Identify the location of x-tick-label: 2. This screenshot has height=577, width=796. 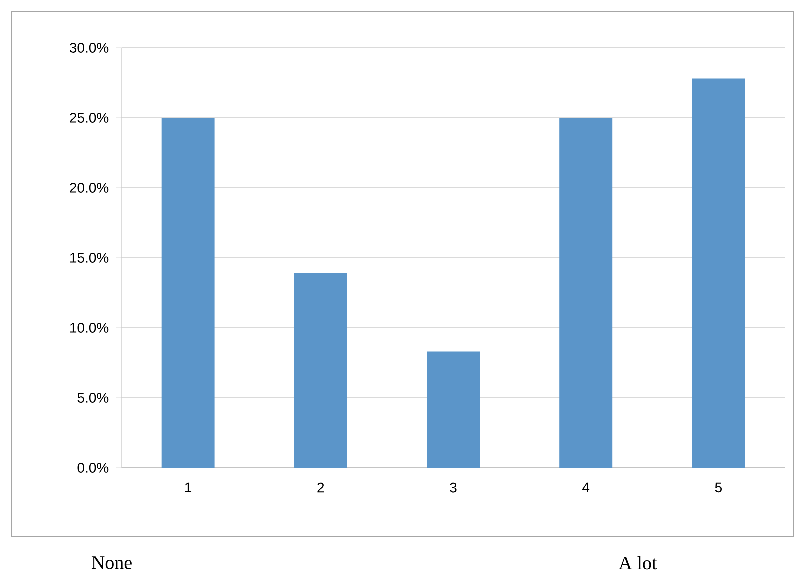
(321, 487).